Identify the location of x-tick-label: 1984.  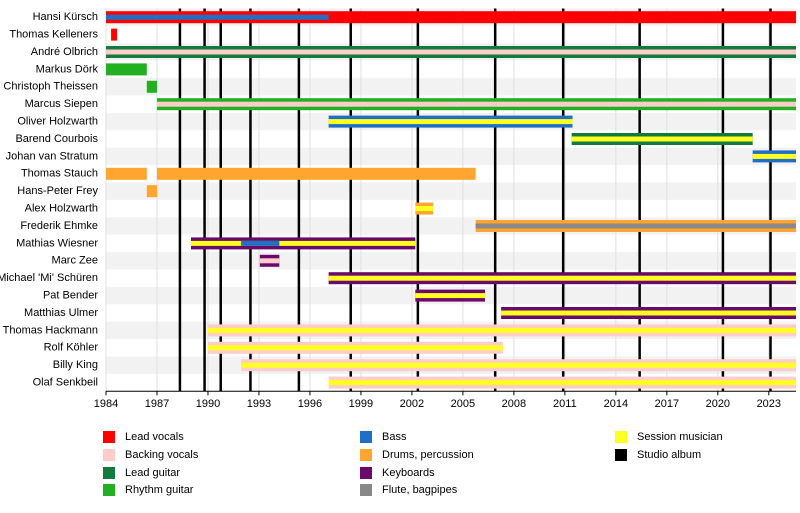
(106, 404).